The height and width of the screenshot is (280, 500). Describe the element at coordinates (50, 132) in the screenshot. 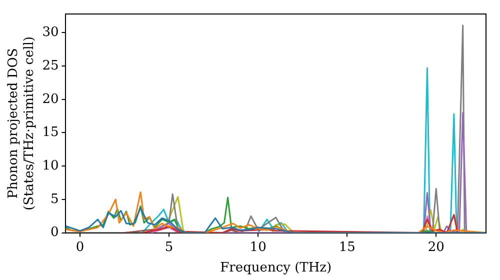

I see `y-tick-label: 15` at that location.